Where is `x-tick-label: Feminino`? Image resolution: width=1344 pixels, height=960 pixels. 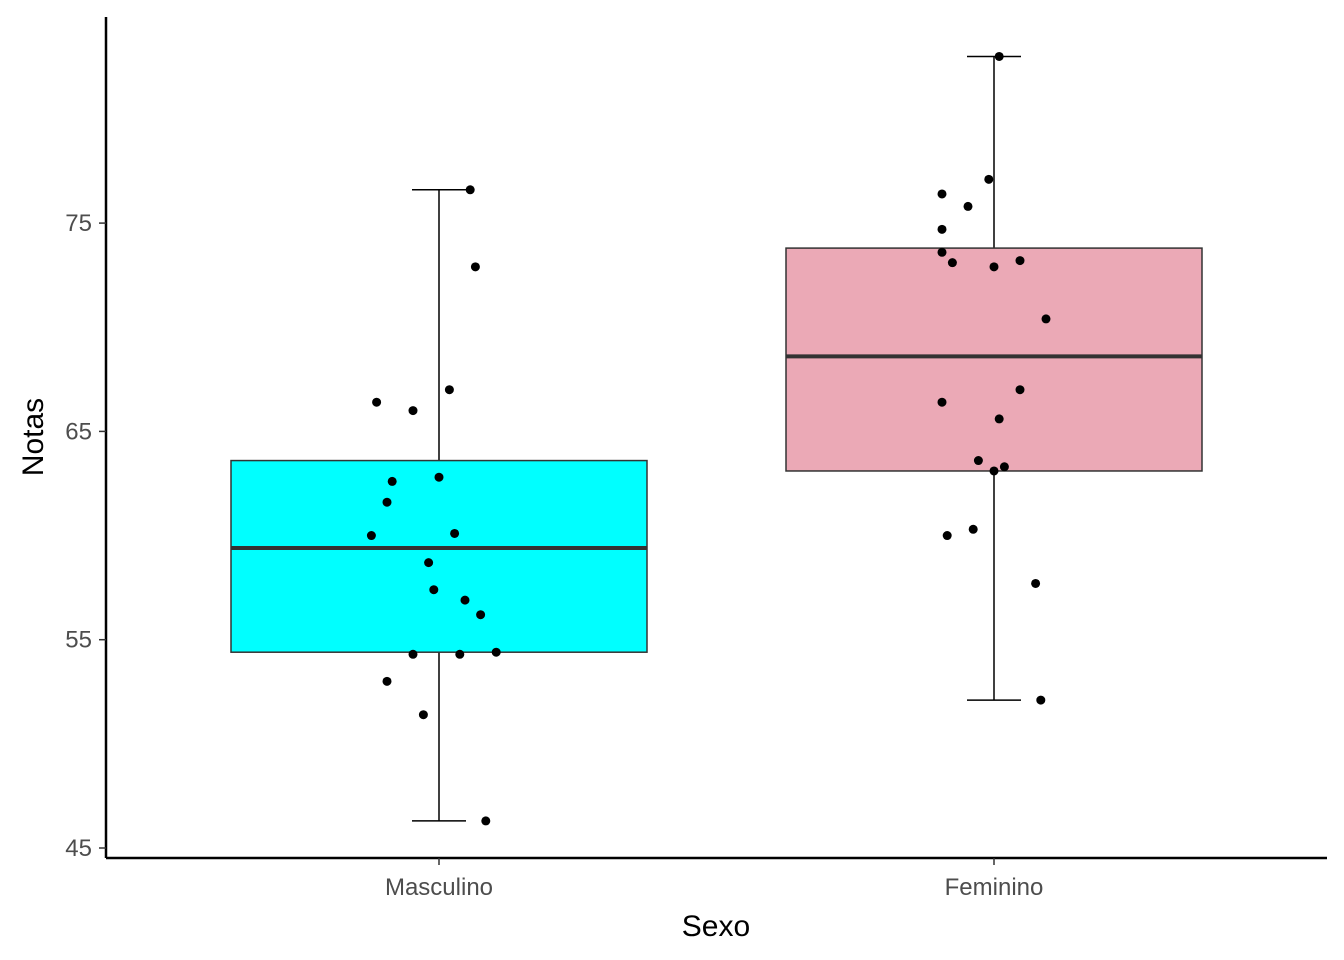 x-tick-label: Feminino is located at coordinates (994, 887).